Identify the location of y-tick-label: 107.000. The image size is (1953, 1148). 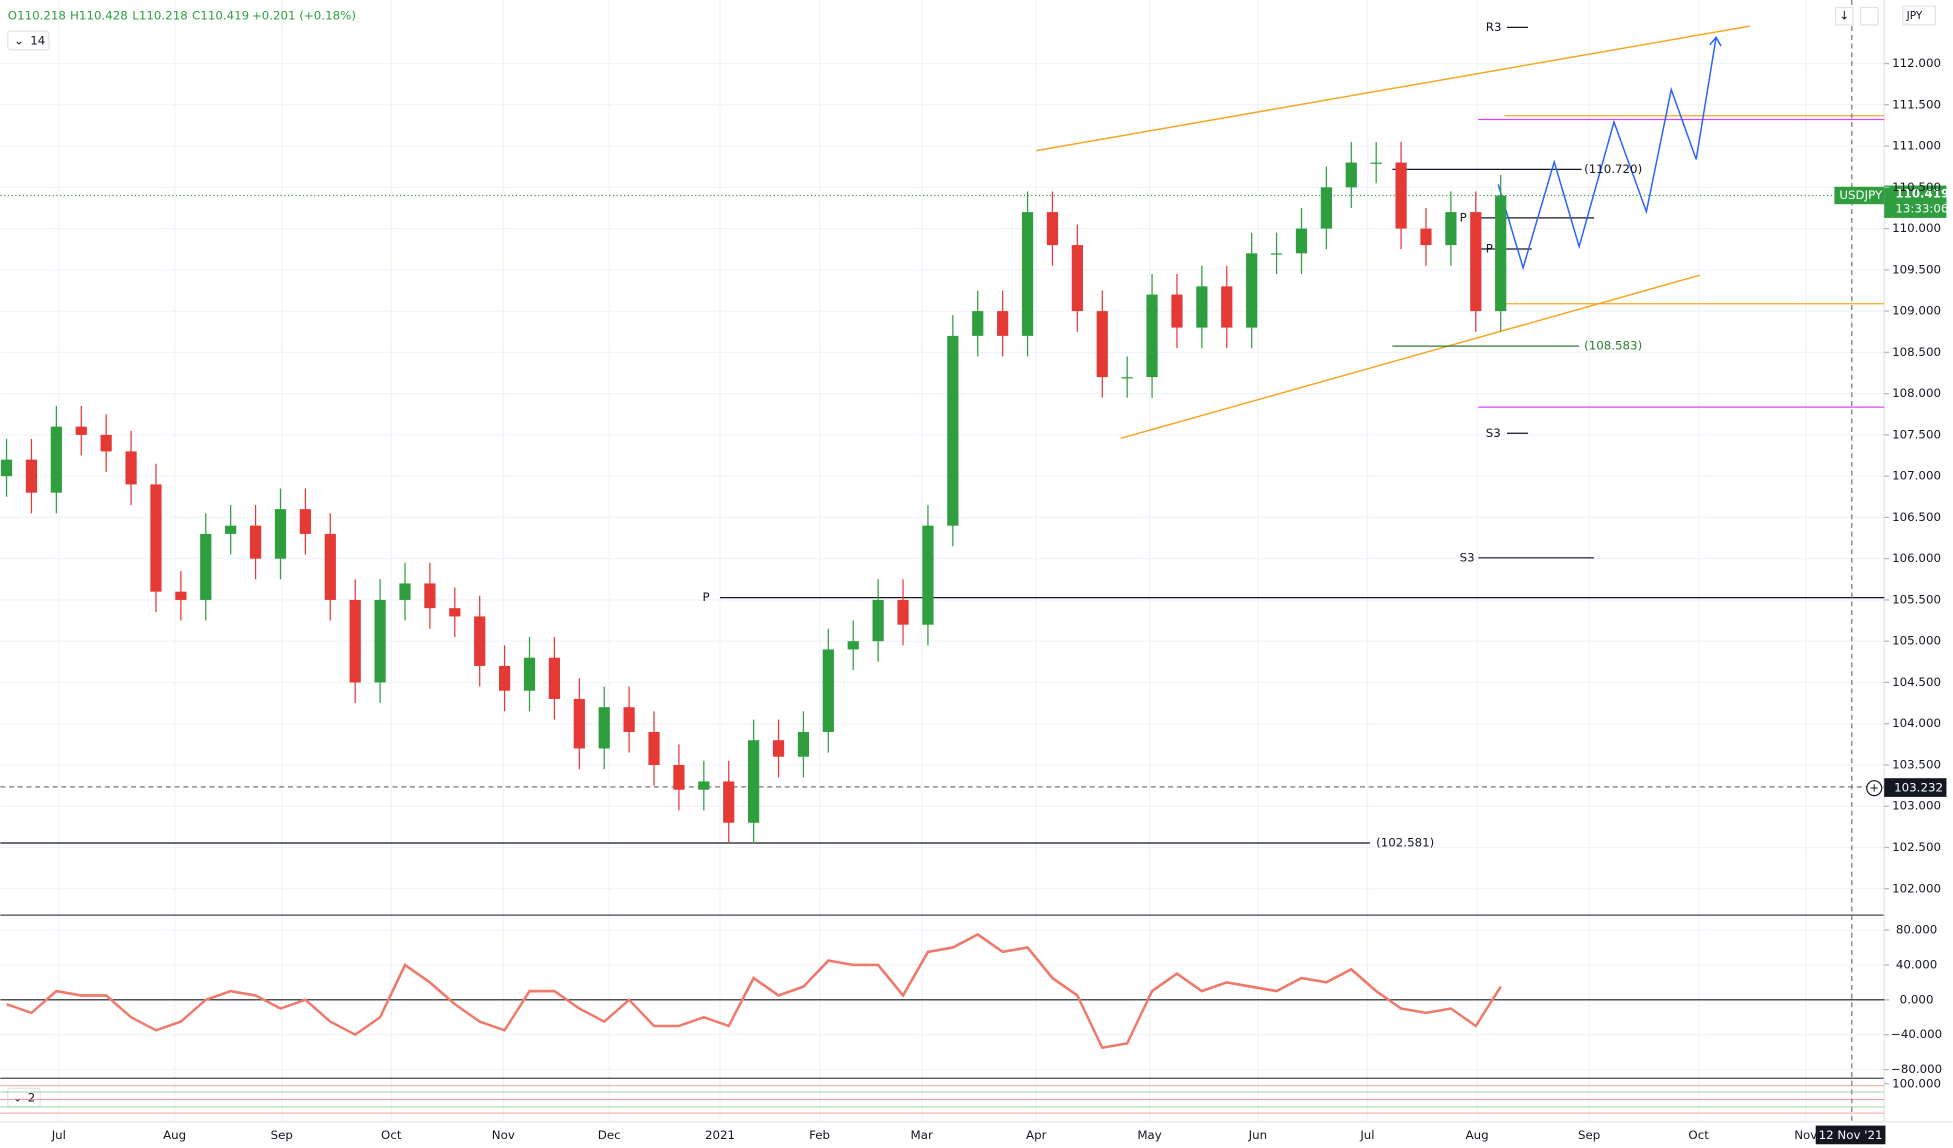
(1916, 476).